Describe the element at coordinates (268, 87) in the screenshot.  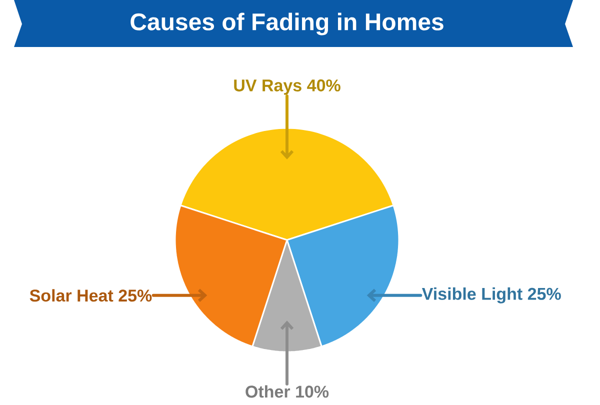
I see `slice-label: UV Rays` at that location.